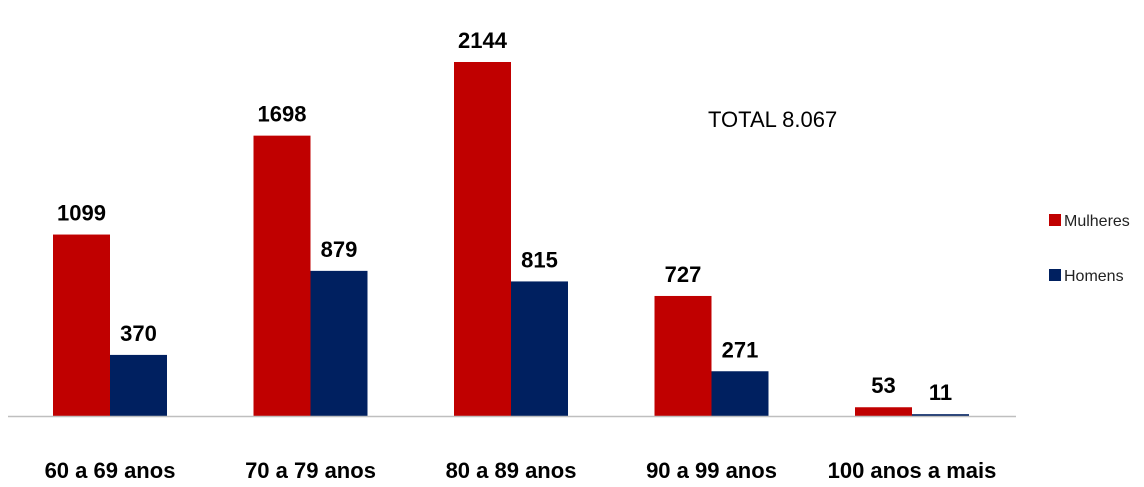  I want to click on value-label-mulheres-80-a-89-anos: 2144, so click(483, 40).